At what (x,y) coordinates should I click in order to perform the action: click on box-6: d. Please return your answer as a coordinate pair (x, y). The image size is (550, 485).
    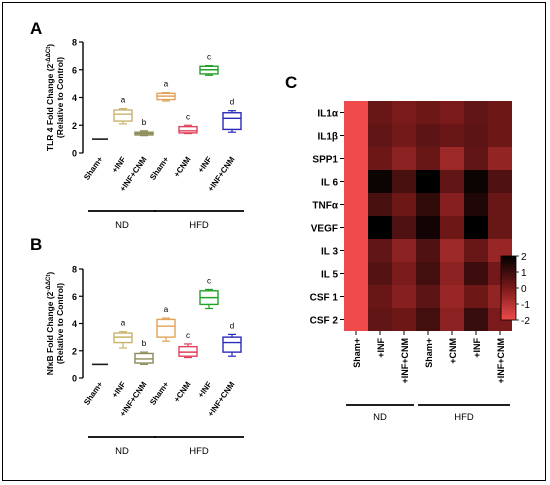
    Looking at the image, I should click on (232, 339).